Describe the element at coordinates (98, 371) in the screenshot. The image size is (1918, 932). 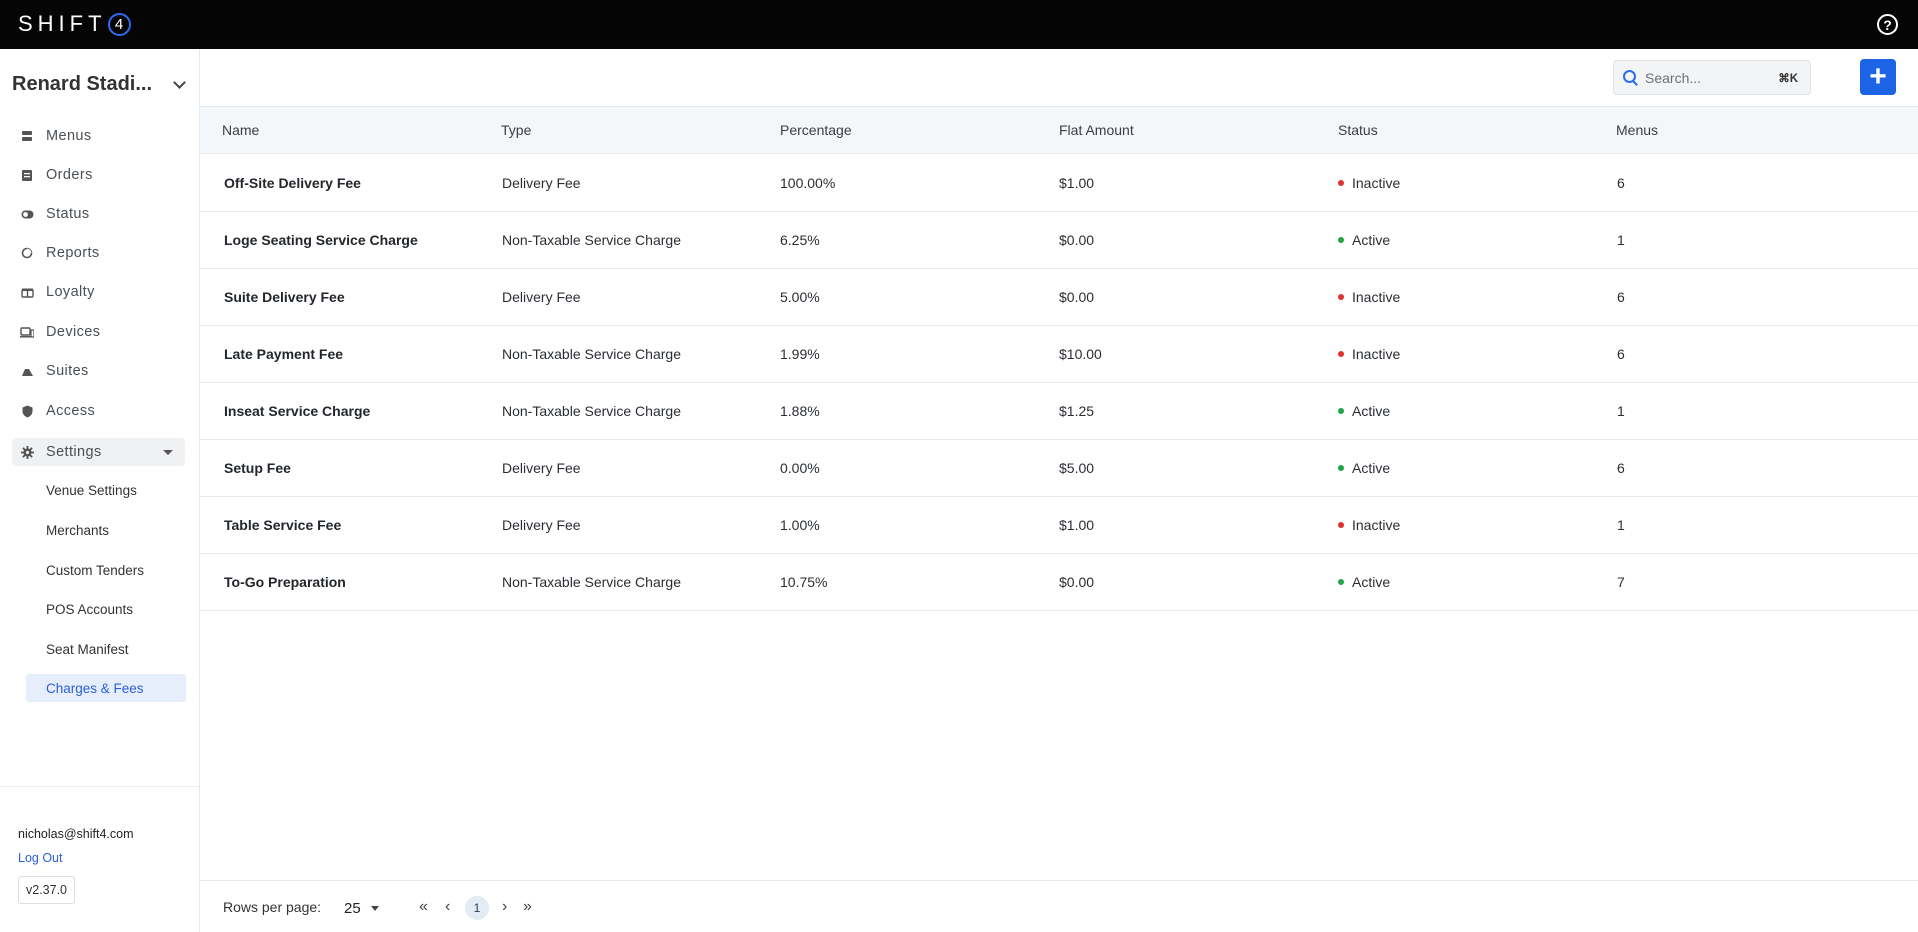
I see `sidebar-item-suites: Suites` at that location.